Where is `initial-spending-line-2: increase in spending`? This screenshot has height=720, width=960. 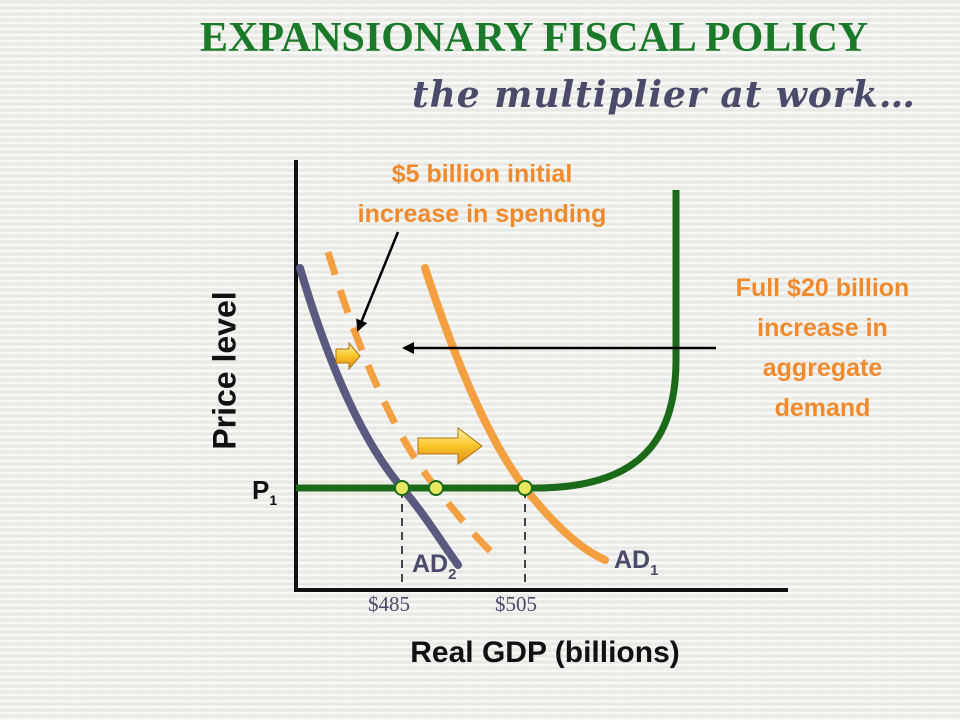
initial-spending-line-2: increase in spending is located at coordinates (482, 214).